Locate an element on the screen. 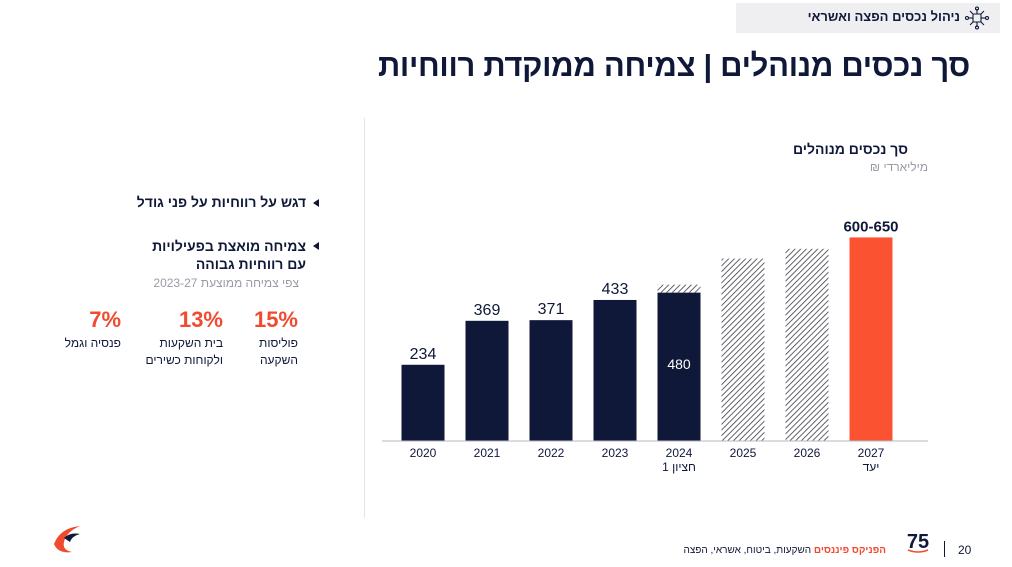  bar-2020 is located at coordinates (423, 402).